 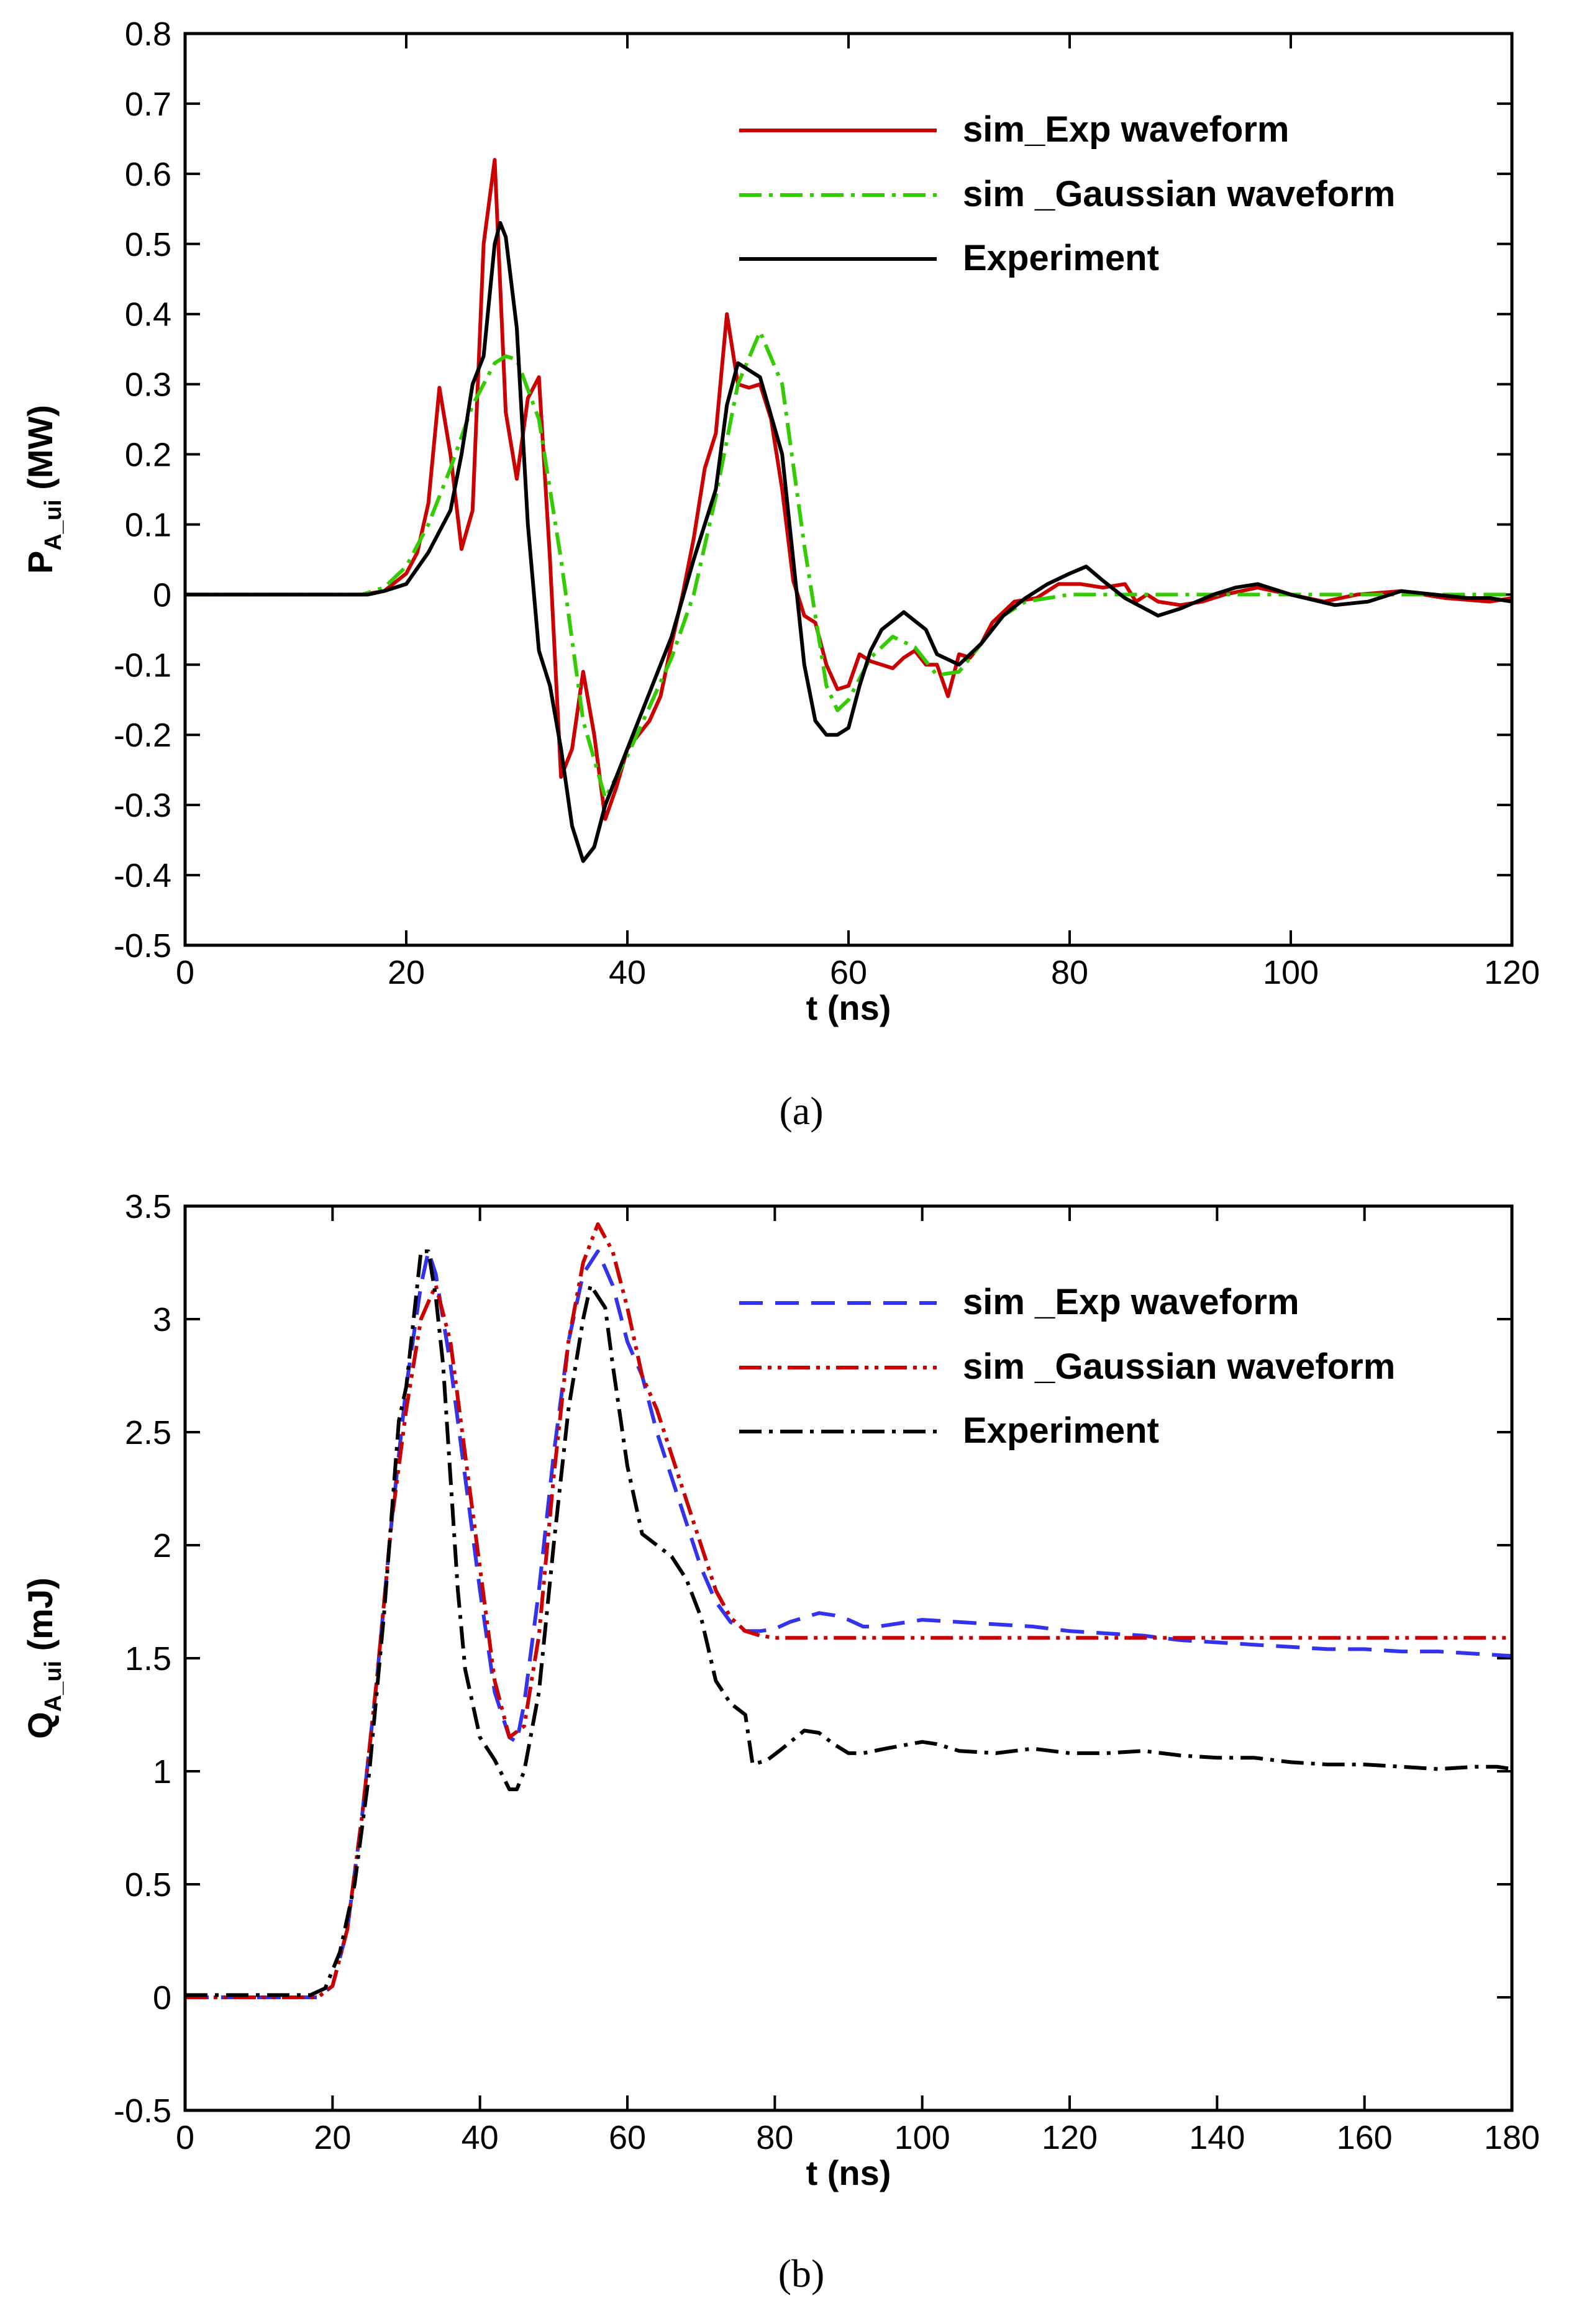 I want to click on chart-a-y-tick-label: -0.1, so click(x=143, y=665).